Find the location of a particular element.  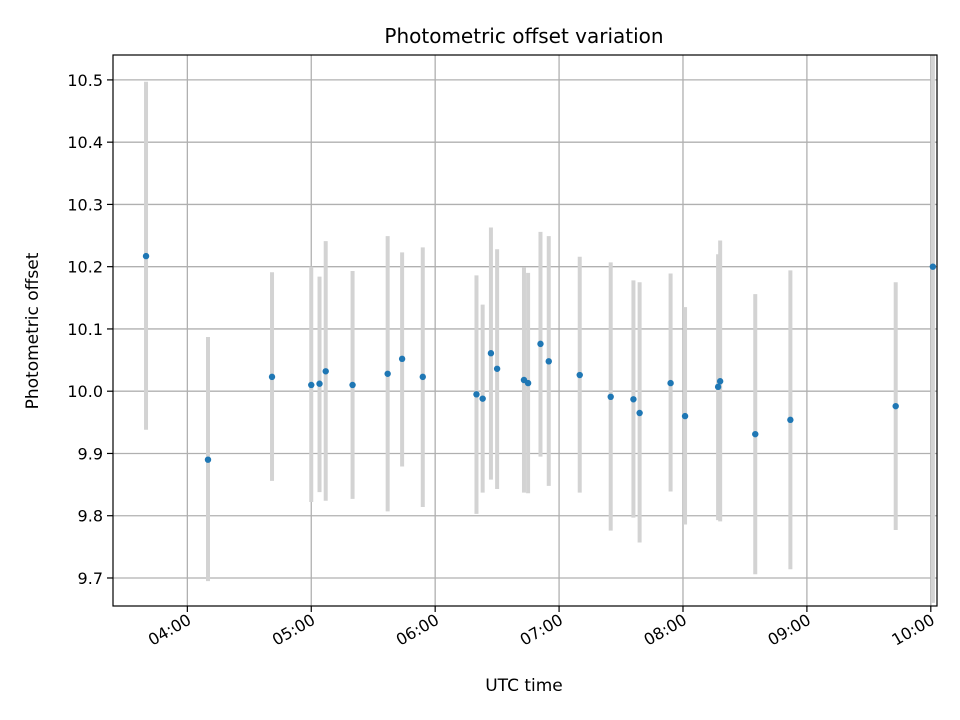

y-axis-label: Photometric offset is located at coordinates (33, 330).